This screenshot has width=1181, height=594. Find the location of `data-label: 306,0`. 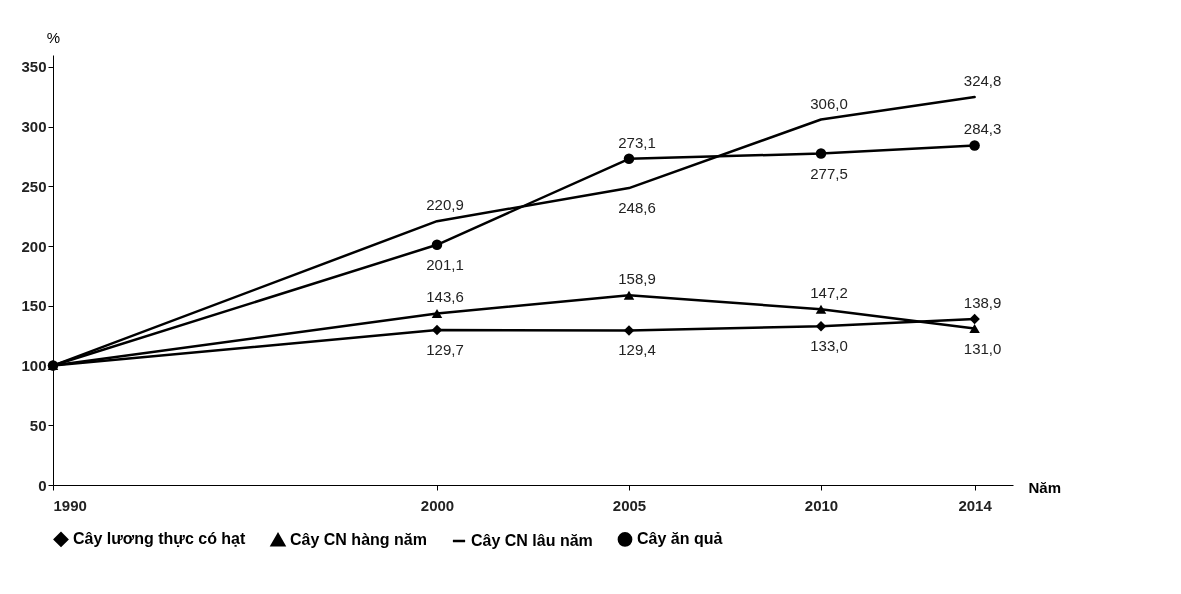

data-label: 306,0 is located at coordinates (829, 103).